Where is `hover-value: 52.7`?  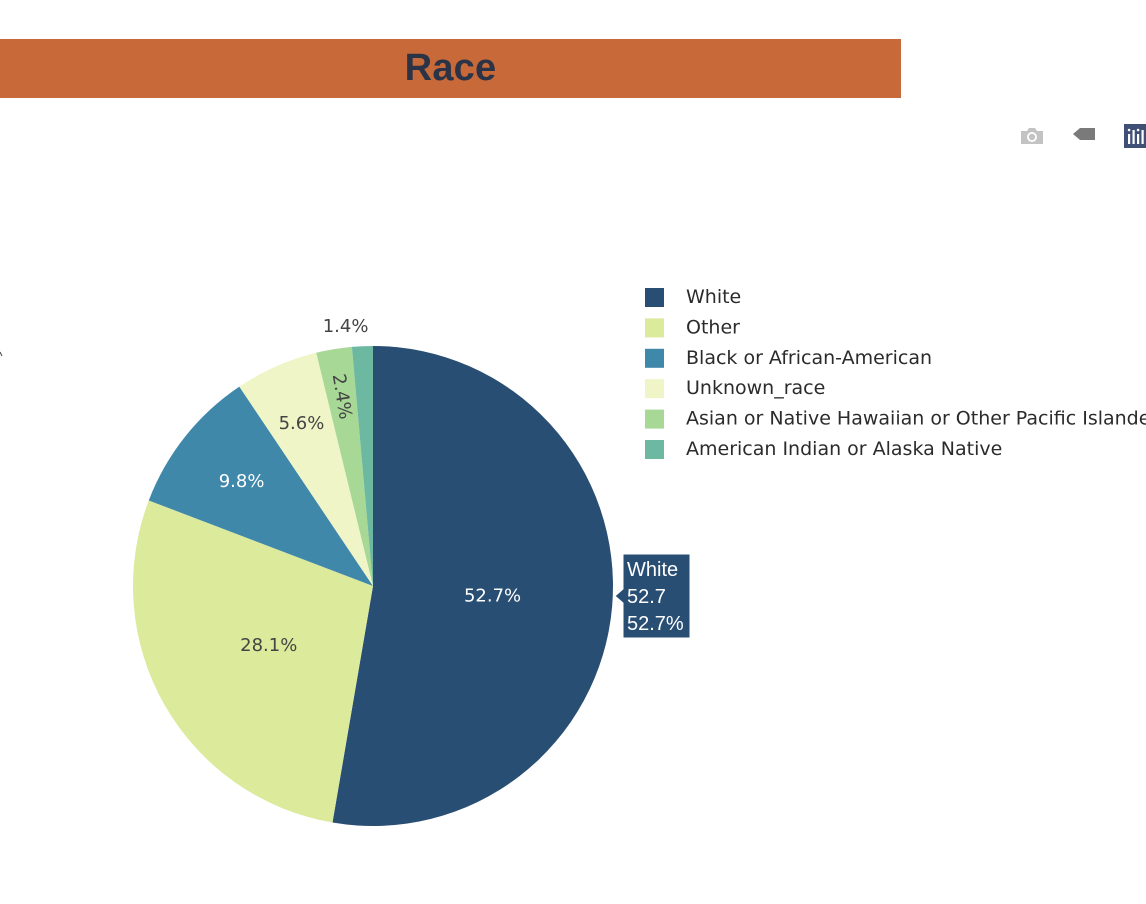 hover-value: 52.7 is located at coordinates (646, 597).